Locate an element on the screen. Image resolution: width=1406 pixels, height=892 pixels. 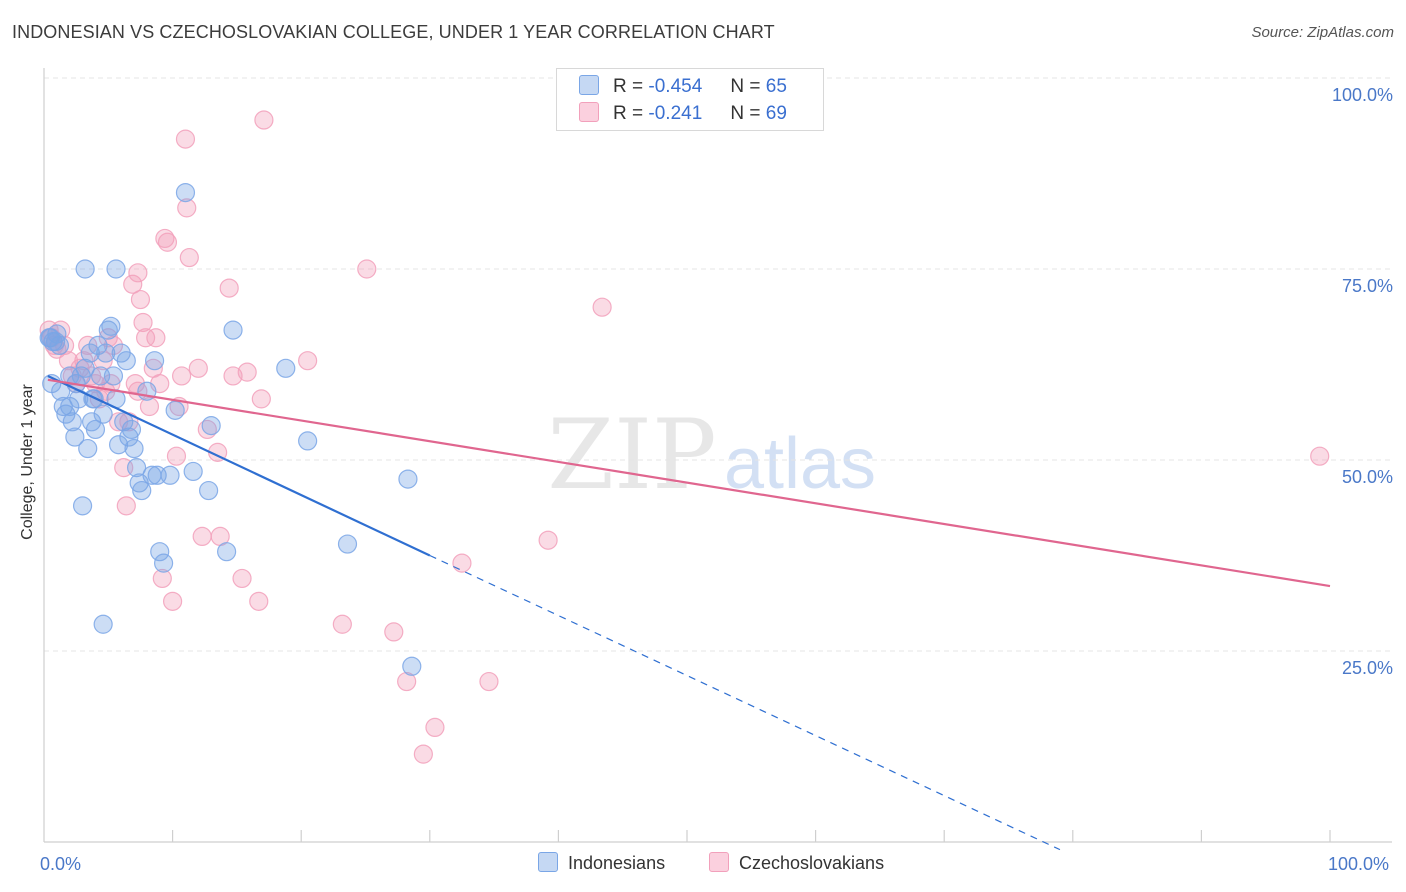
indonesians-trend-extension is located at coordinates (745, 702).